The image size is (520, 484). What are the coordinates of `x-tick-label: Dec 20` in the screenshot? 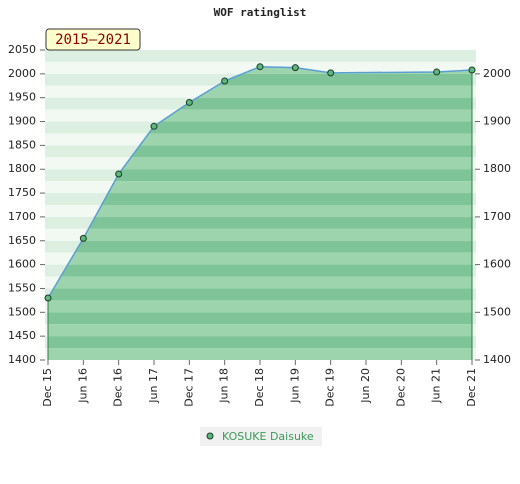 It's located at (400, 387).